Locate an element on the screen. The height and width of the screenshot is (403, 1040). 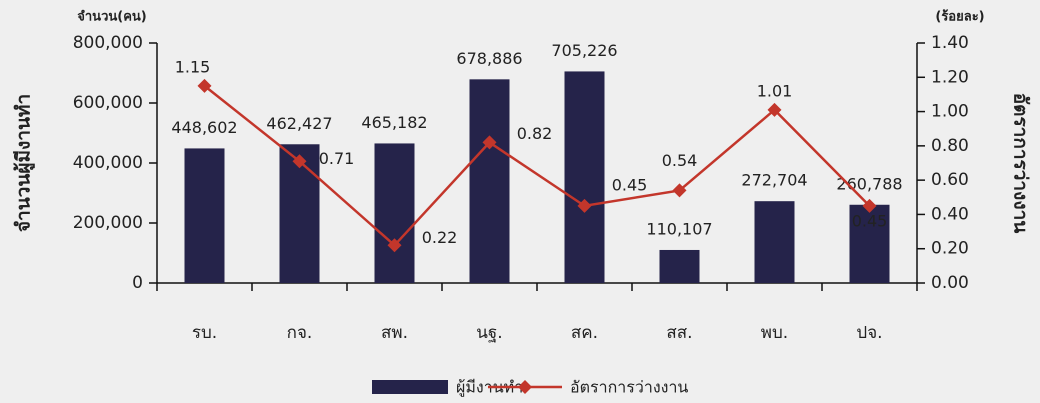
y-tick-label: 400,000 is located at coordinates (108, 163).